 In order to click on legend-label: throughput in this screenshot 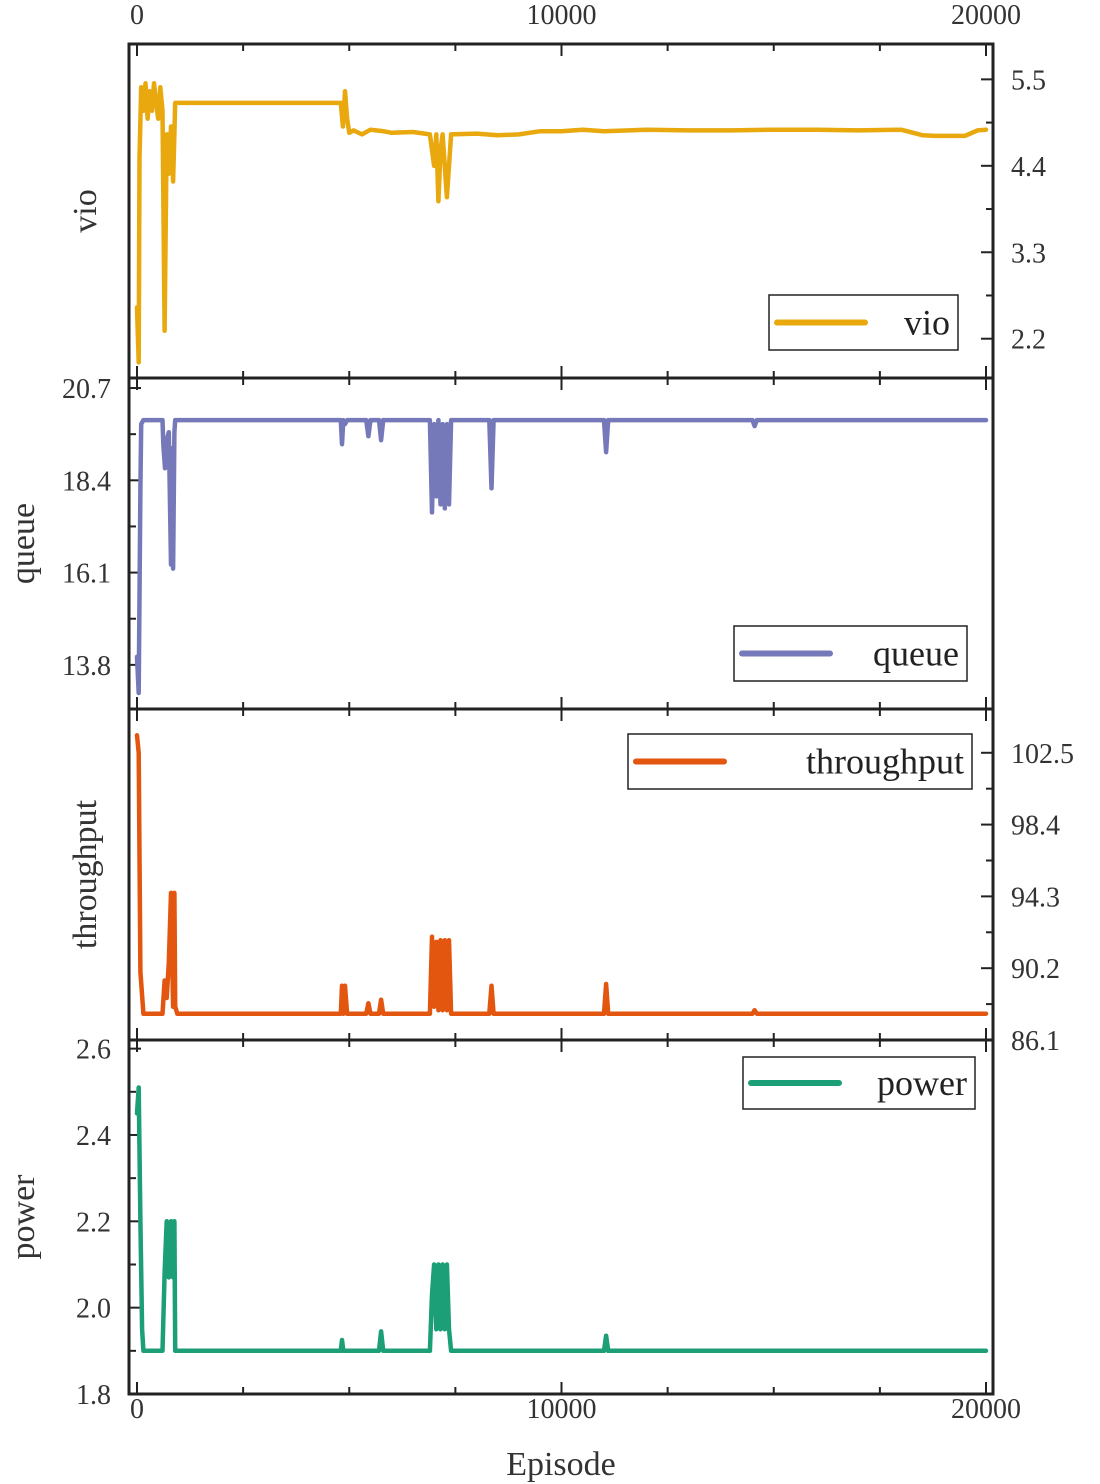, I will do `click(885, 762)`.